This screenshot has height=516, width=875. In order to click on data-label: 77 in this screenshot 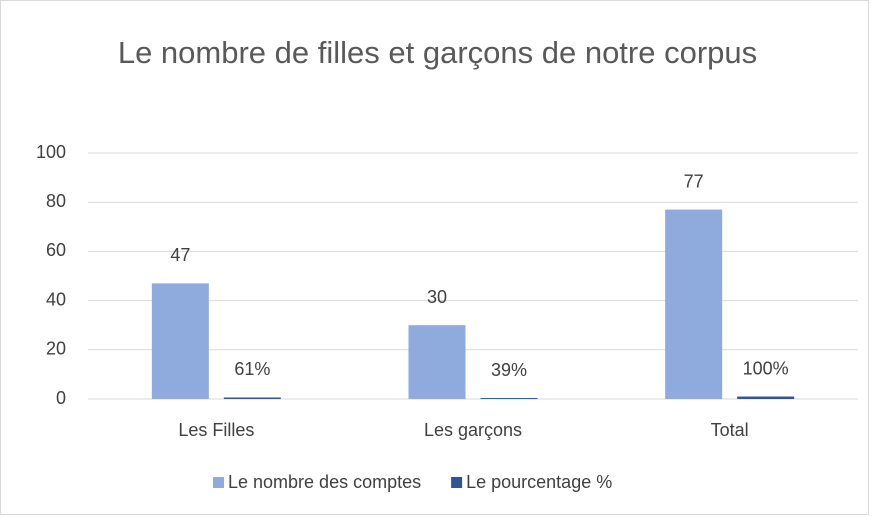, I will do `click(694, 181)`.